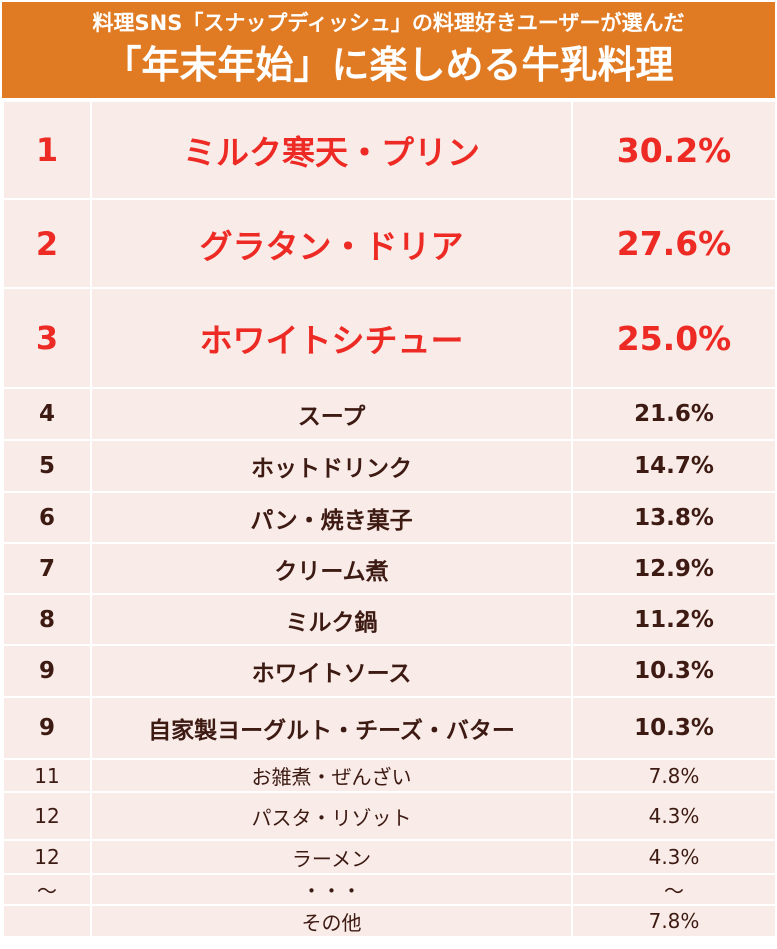 The width and height of the screenshot is (777, 949). Describe the element at coordinates (331, 414) in the screenshot. I see `item-cell: スープ` at that location.